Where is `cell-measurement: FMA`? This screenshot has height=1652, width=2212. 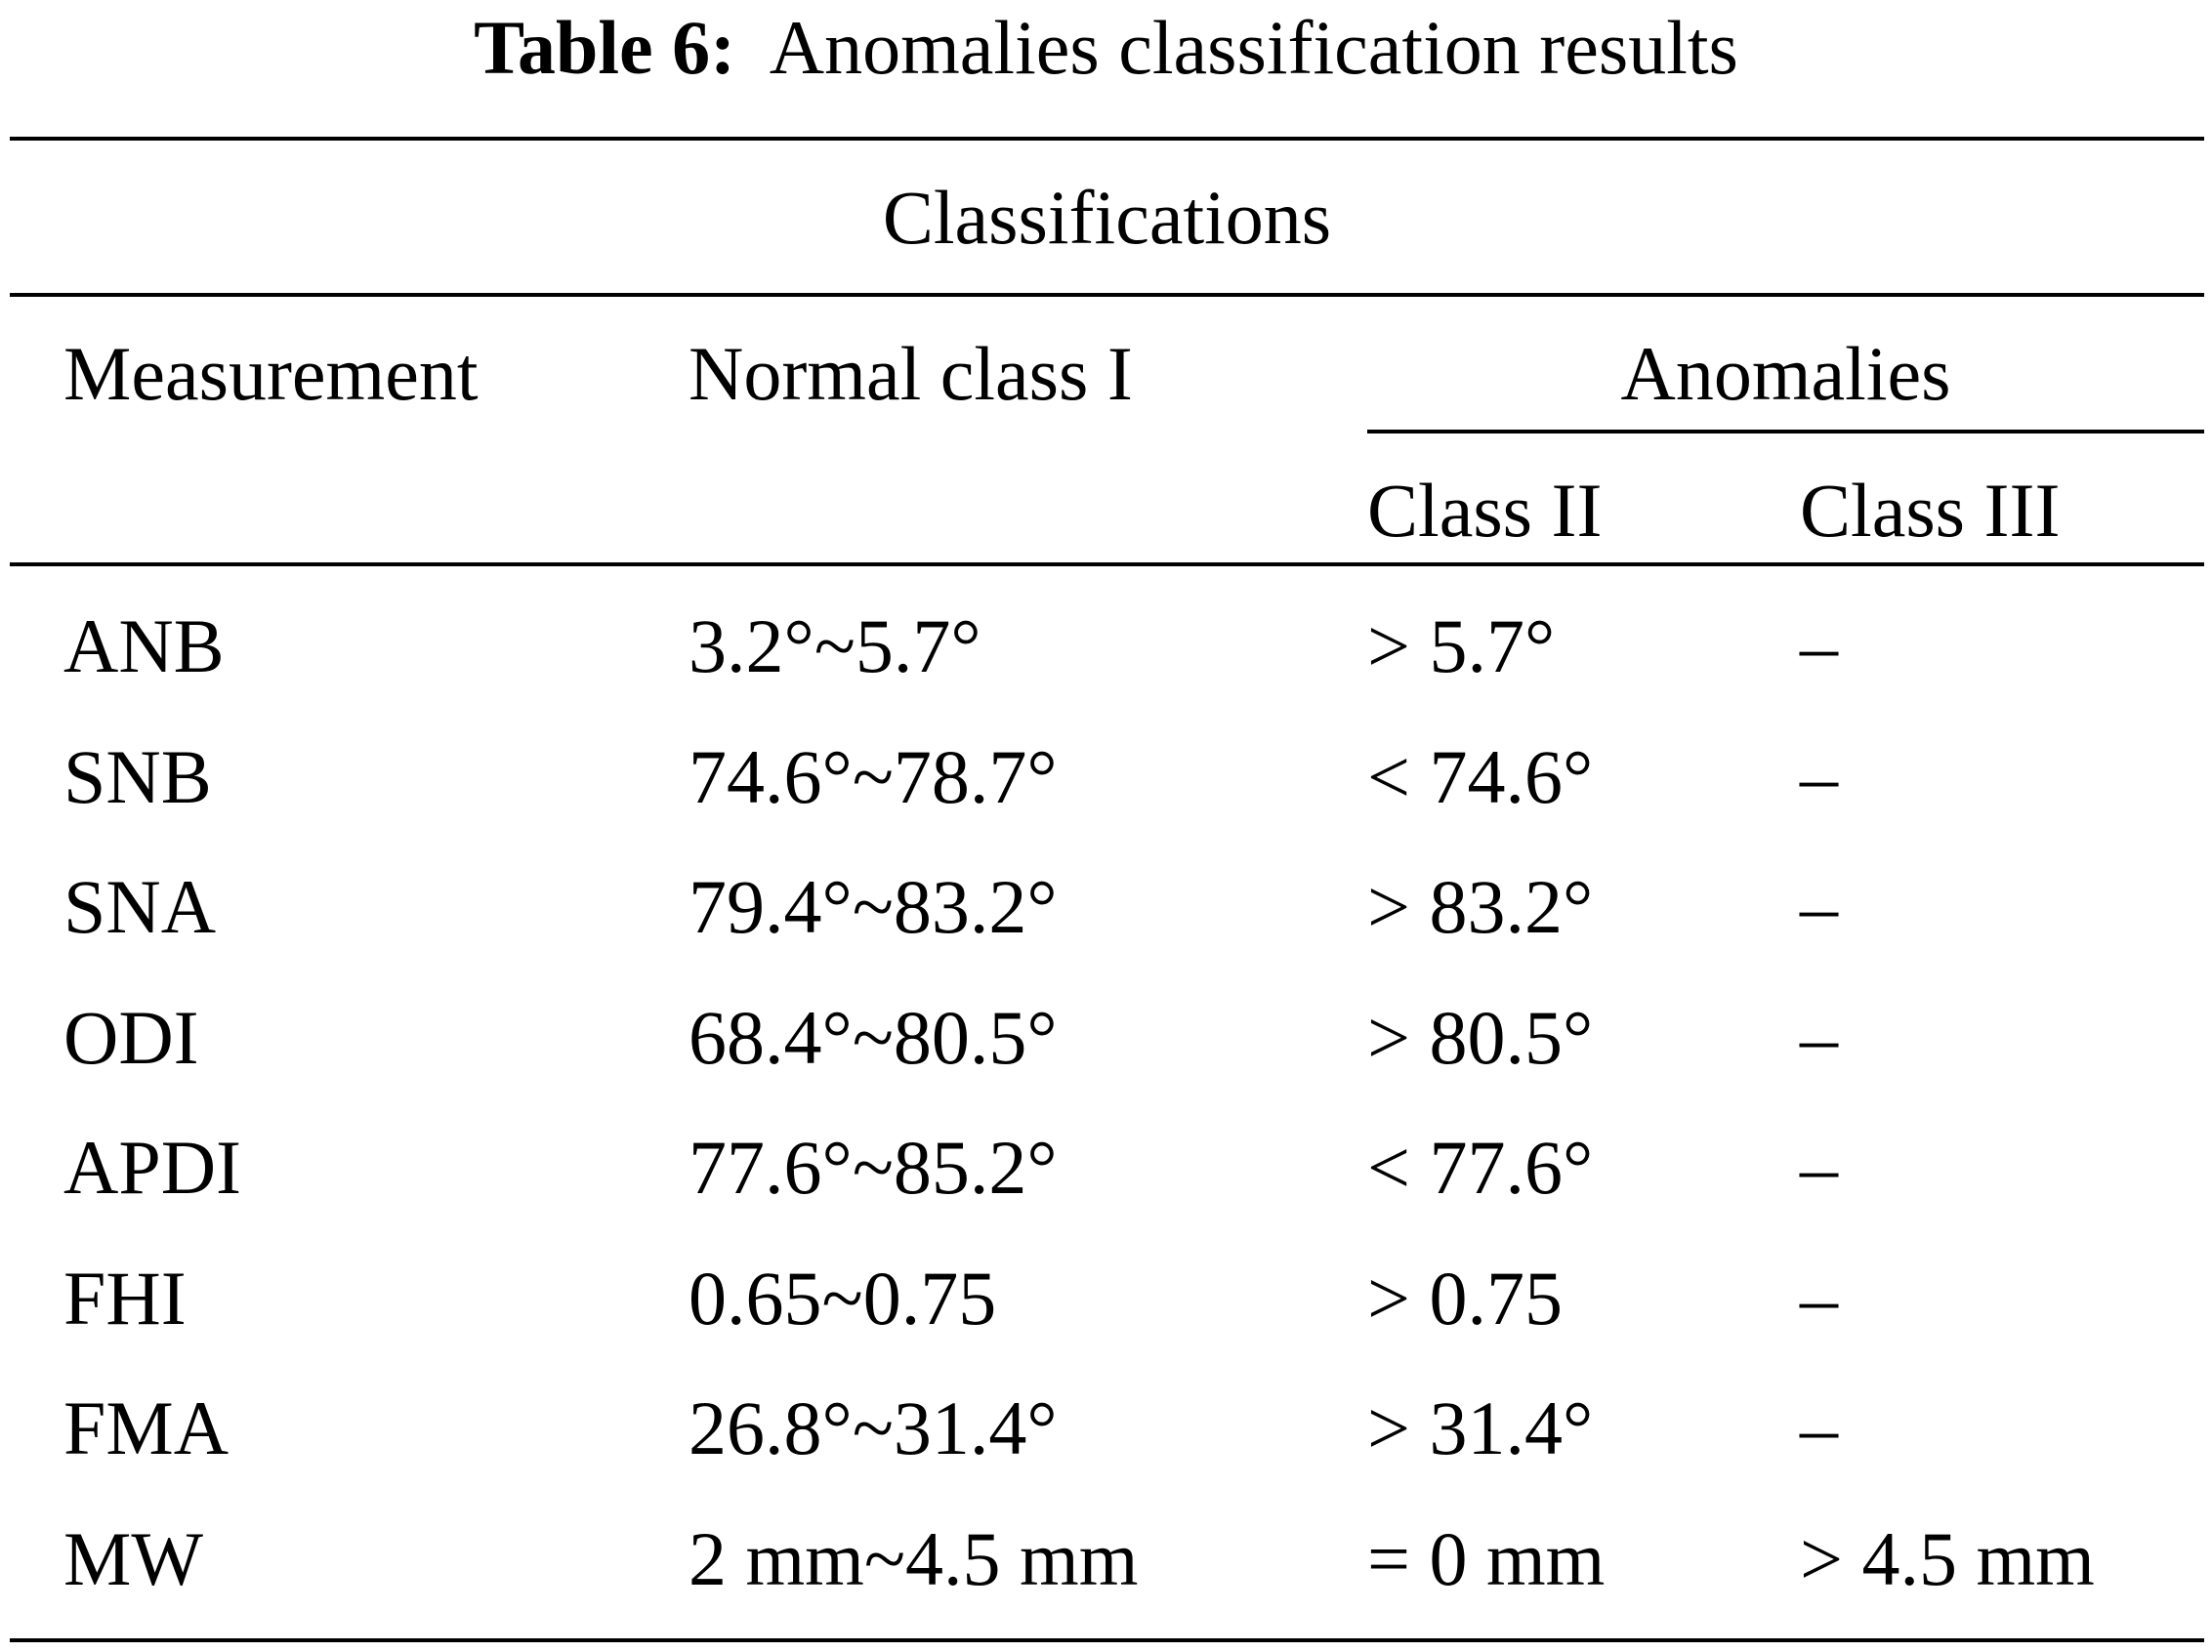 cell-measurement: FMA is located at coordinates (146, 1427).